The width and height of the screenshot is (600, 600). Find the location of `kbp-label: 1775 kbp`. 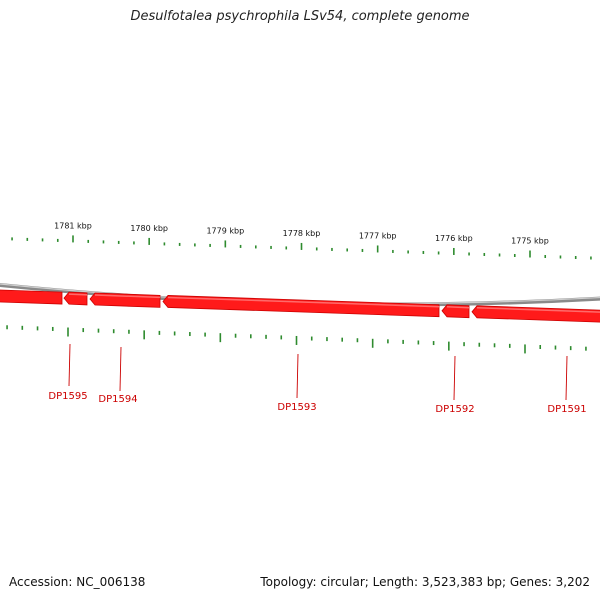

kbp-label: 1775 kbp is located at coordinates (530, 240).